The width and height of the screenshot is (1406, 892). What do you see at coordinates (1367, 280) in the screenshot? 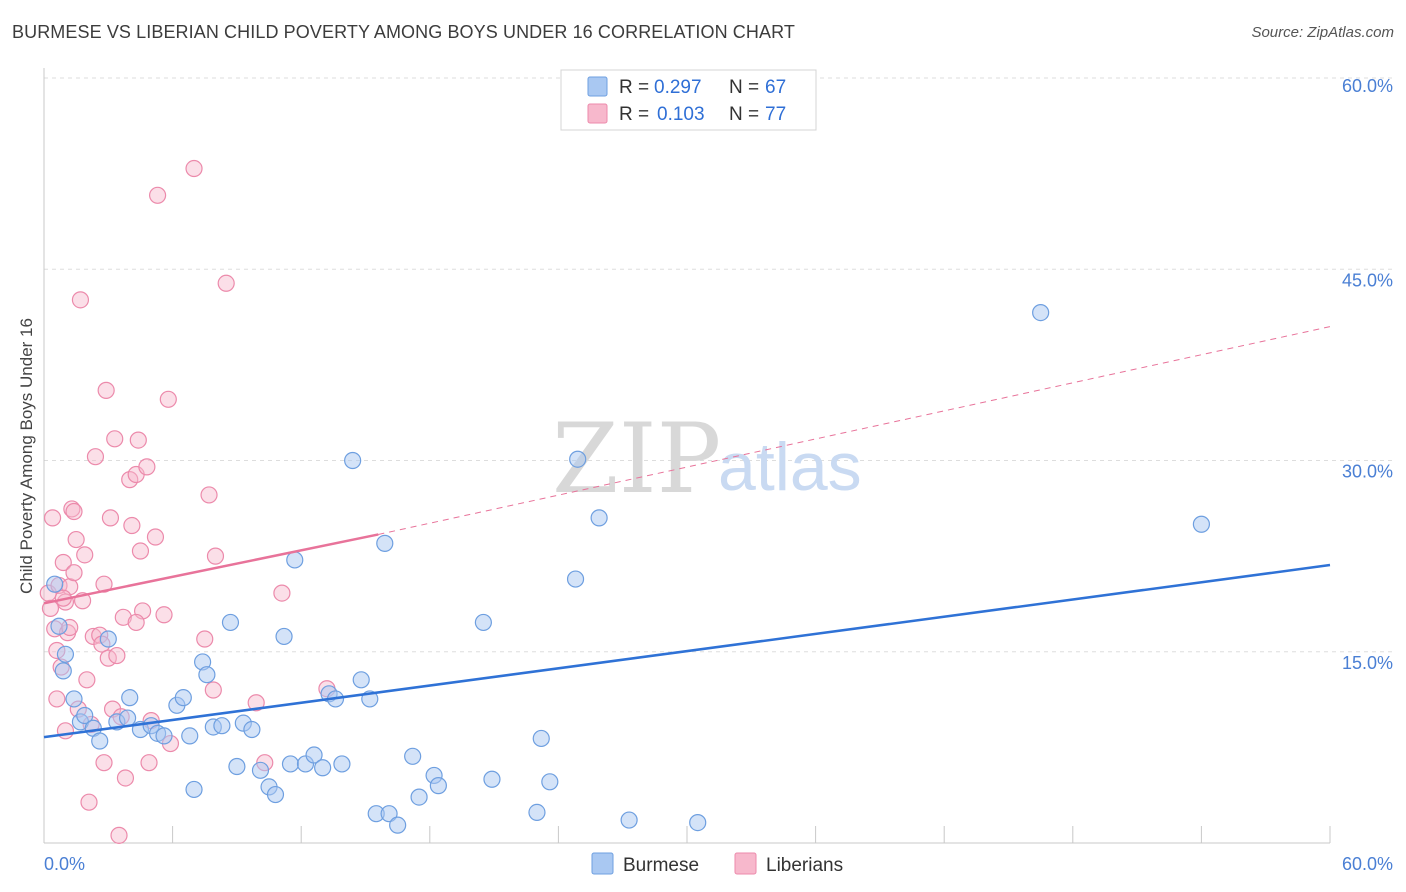
I see `y-tick-label-2: 45.0%` at bounding box center [1367, 280].